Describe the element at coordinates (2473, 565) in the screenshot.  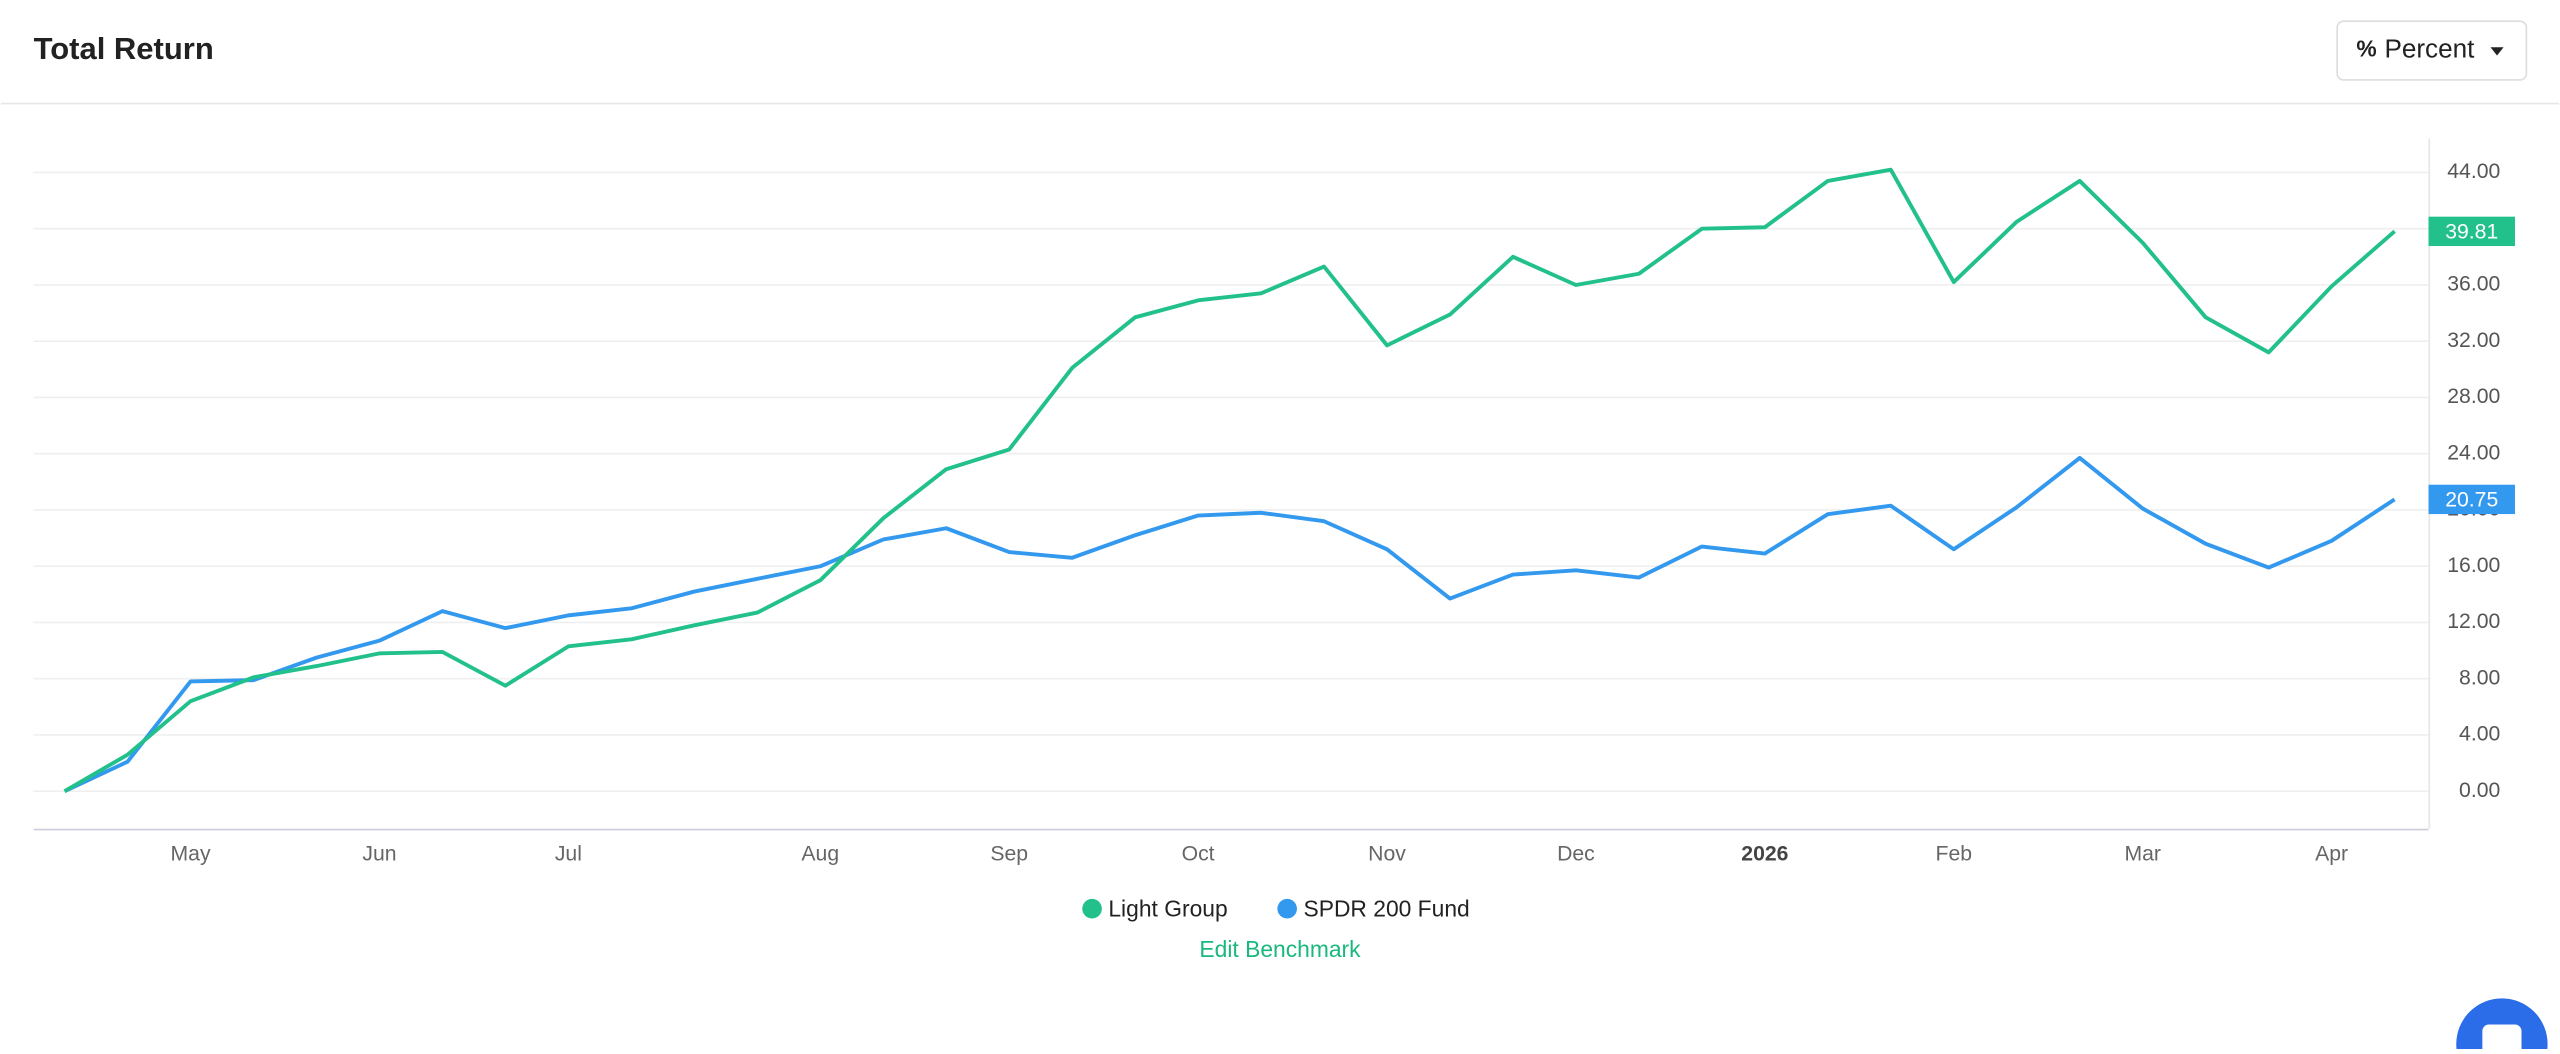
I see `y-tick-label: 16.00` at that location.